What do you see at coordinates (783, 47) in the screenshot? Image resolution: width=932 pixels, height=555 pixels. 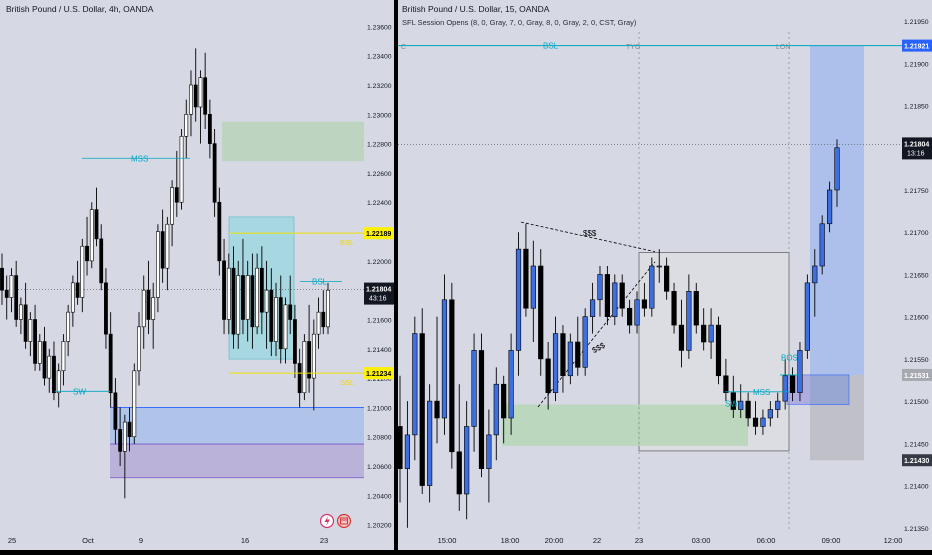 I see `session-label-lon: LON` at bounding box center [783, 47].